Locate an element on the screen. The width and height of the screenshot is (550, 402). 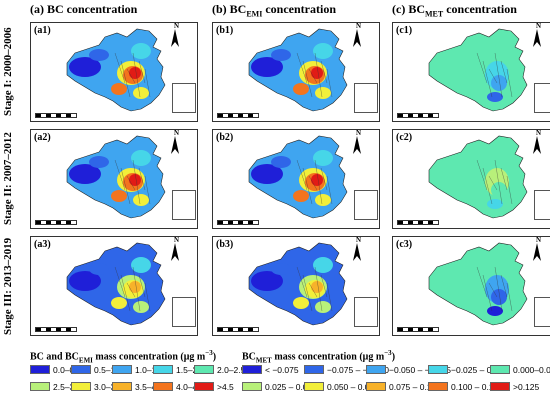
panel-label: (a3) is located at coordinates (42, 244).